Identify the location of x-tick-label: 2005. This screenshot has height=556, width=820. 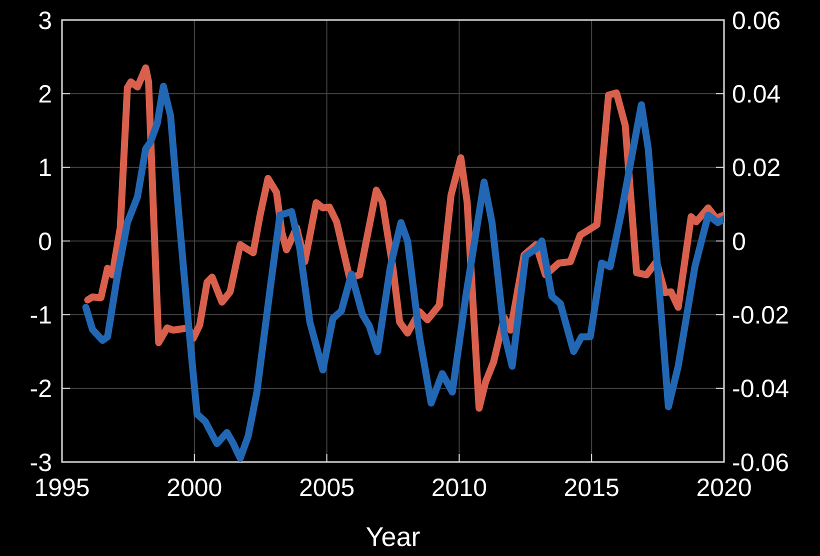
(326, 488).